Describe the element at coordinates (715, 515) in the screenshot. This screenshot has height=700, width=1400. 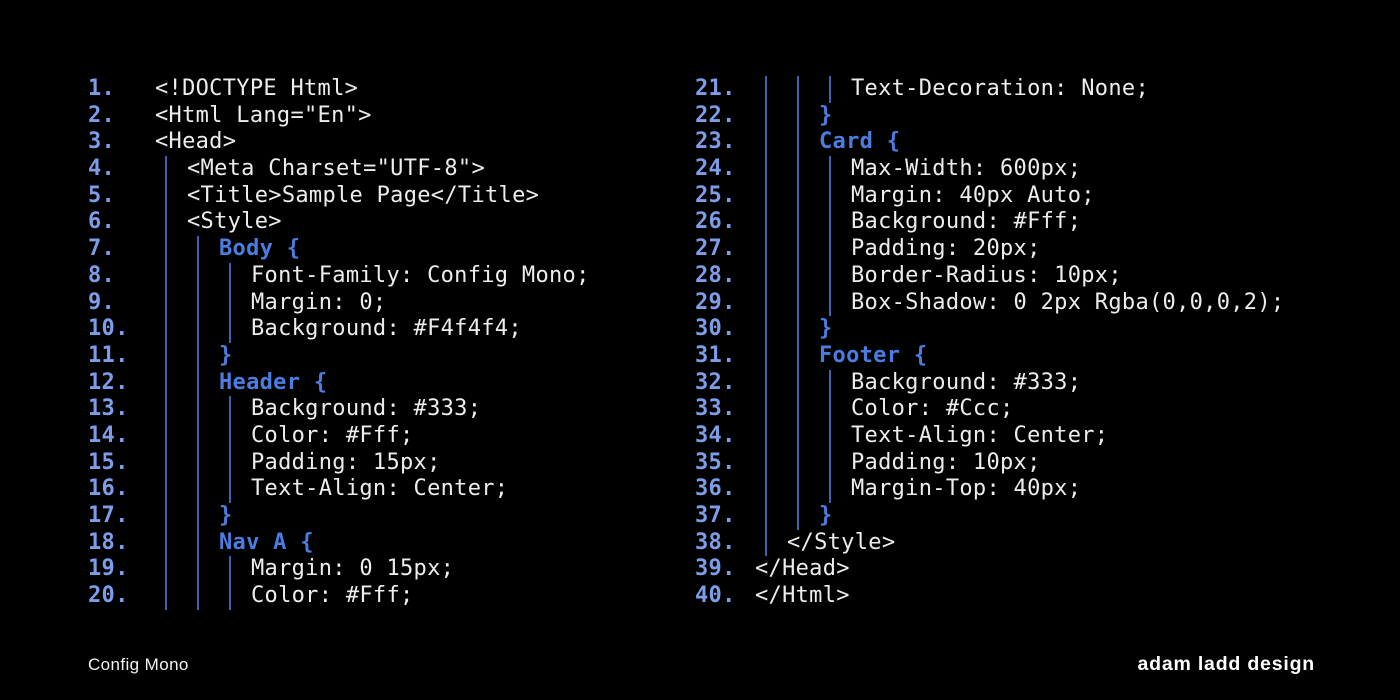
I see `line-number: 37.` at that location.